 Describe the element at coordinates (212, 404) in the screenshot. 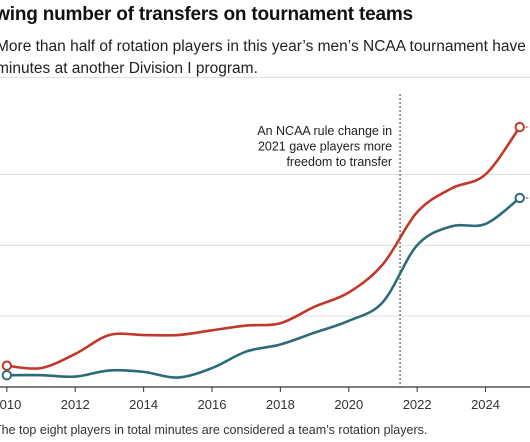

I see `x-tick-label: 2016` at that location.